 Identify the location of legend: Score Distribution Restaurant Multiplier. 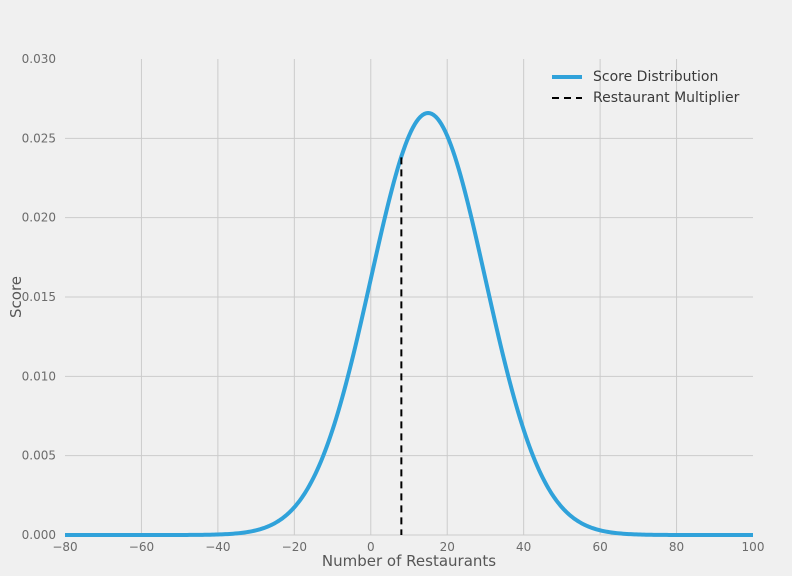
(645, 87).